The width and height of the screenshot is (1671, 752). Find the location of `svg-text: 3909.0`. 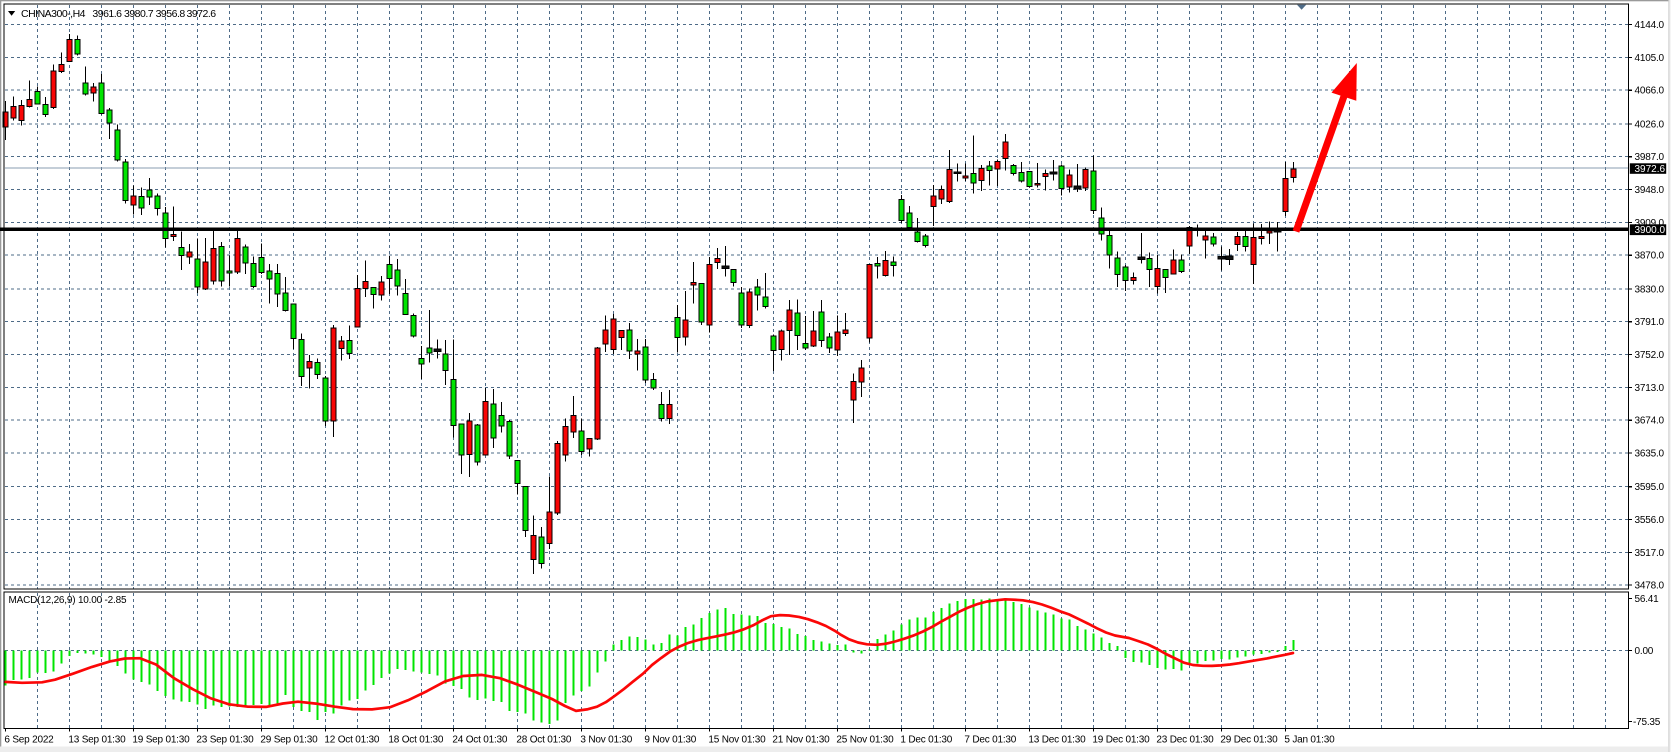

svg-text: 3909.0 is located at coordinates (1650, 223).